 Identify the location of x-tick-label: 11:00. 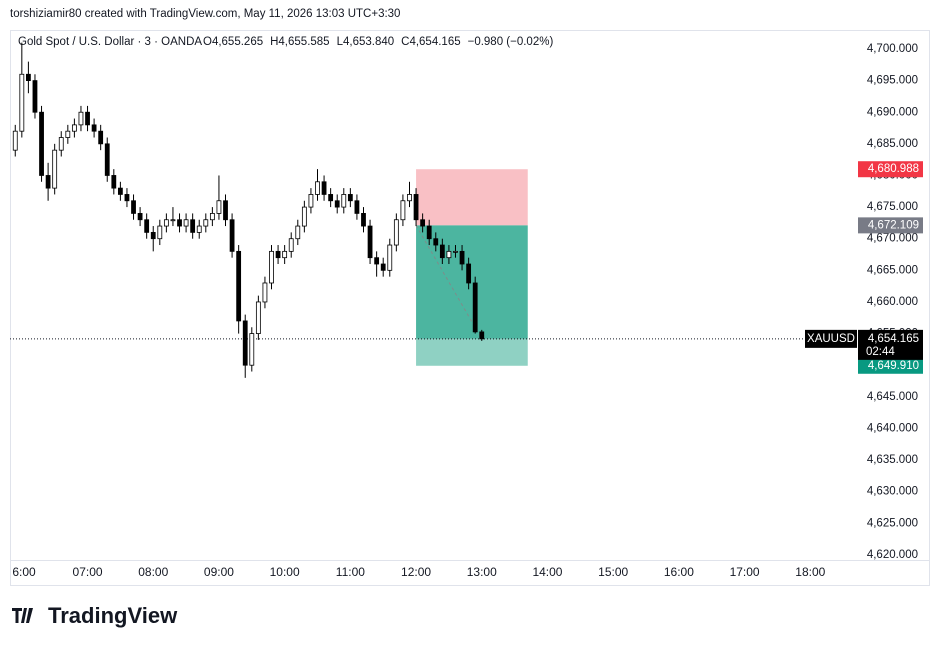
(350, 572).